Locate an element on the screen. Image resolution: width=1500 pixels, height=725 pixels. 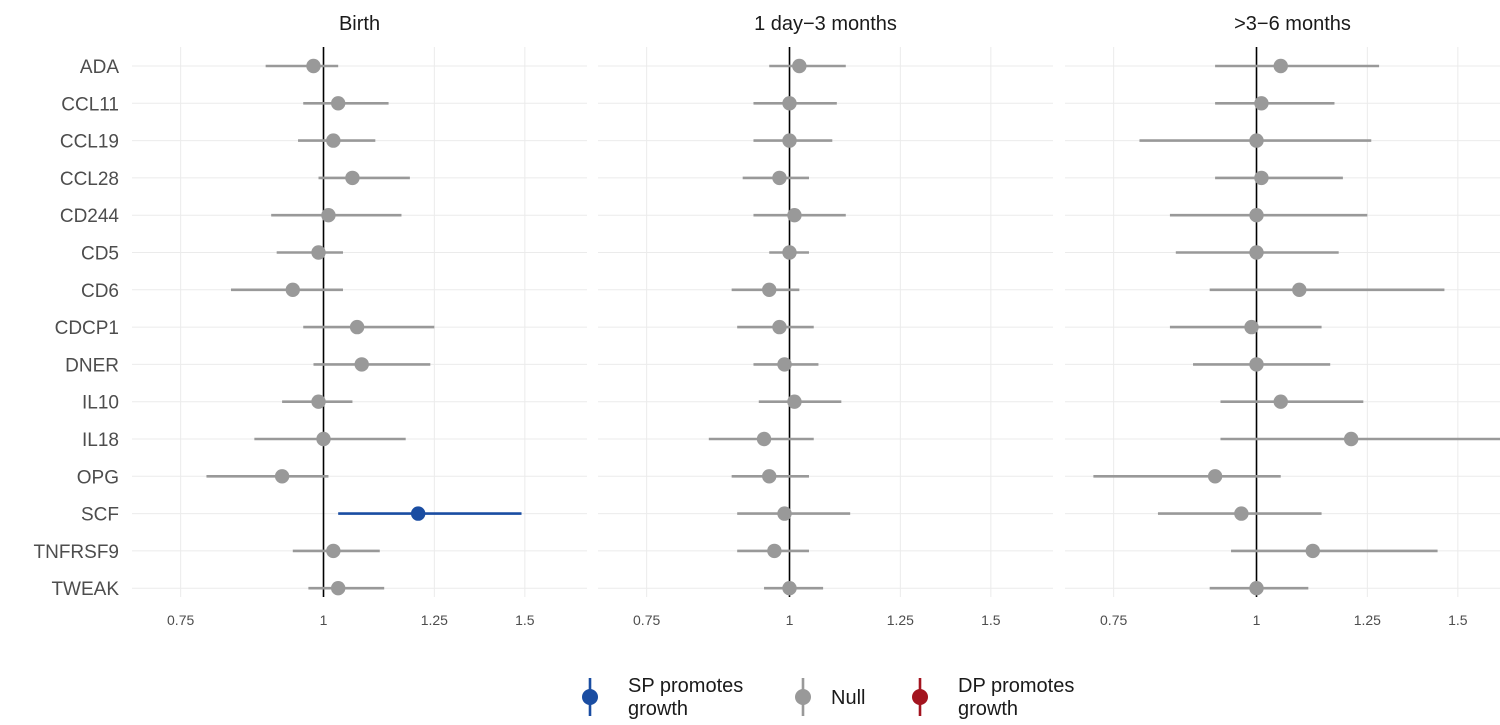
panel-title: Birth is located at coordinates (359, 24).